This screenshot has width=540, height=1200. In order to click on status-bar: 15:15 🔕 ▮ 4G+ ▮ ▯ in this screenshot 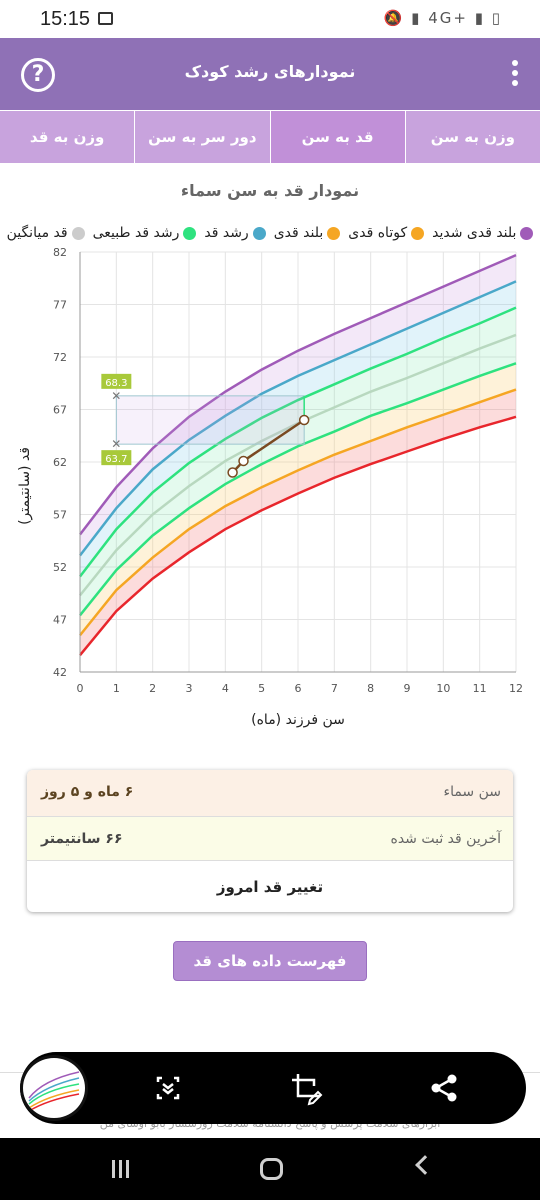, I will do `click(270, 19)`.